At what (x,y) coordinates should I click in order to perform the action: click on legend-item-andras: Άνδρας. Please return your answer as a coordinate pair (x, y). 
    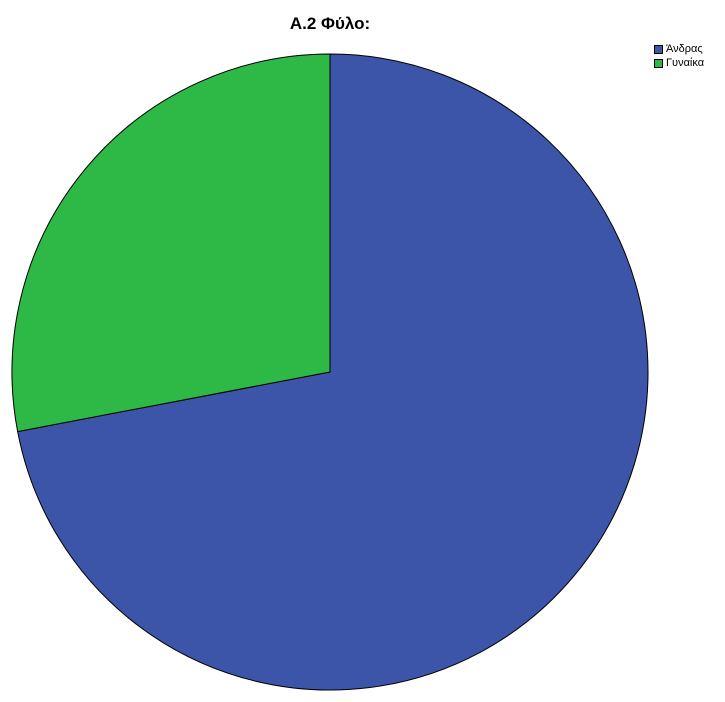
    Looking at the image, I should click on (679, 49).